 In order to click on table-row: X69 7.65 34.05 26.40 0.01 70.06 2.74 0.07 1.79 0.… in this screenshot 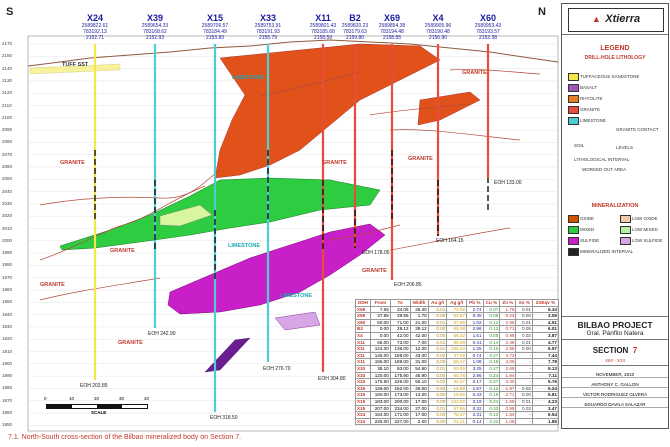, I will do `click(457, 309)`.